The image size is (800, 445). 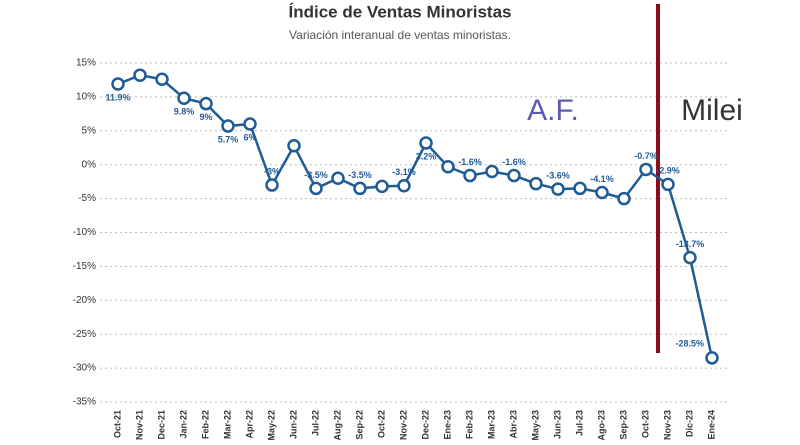 I want to click on x-tick-label: Feb-23, so click(x=469, y=424).